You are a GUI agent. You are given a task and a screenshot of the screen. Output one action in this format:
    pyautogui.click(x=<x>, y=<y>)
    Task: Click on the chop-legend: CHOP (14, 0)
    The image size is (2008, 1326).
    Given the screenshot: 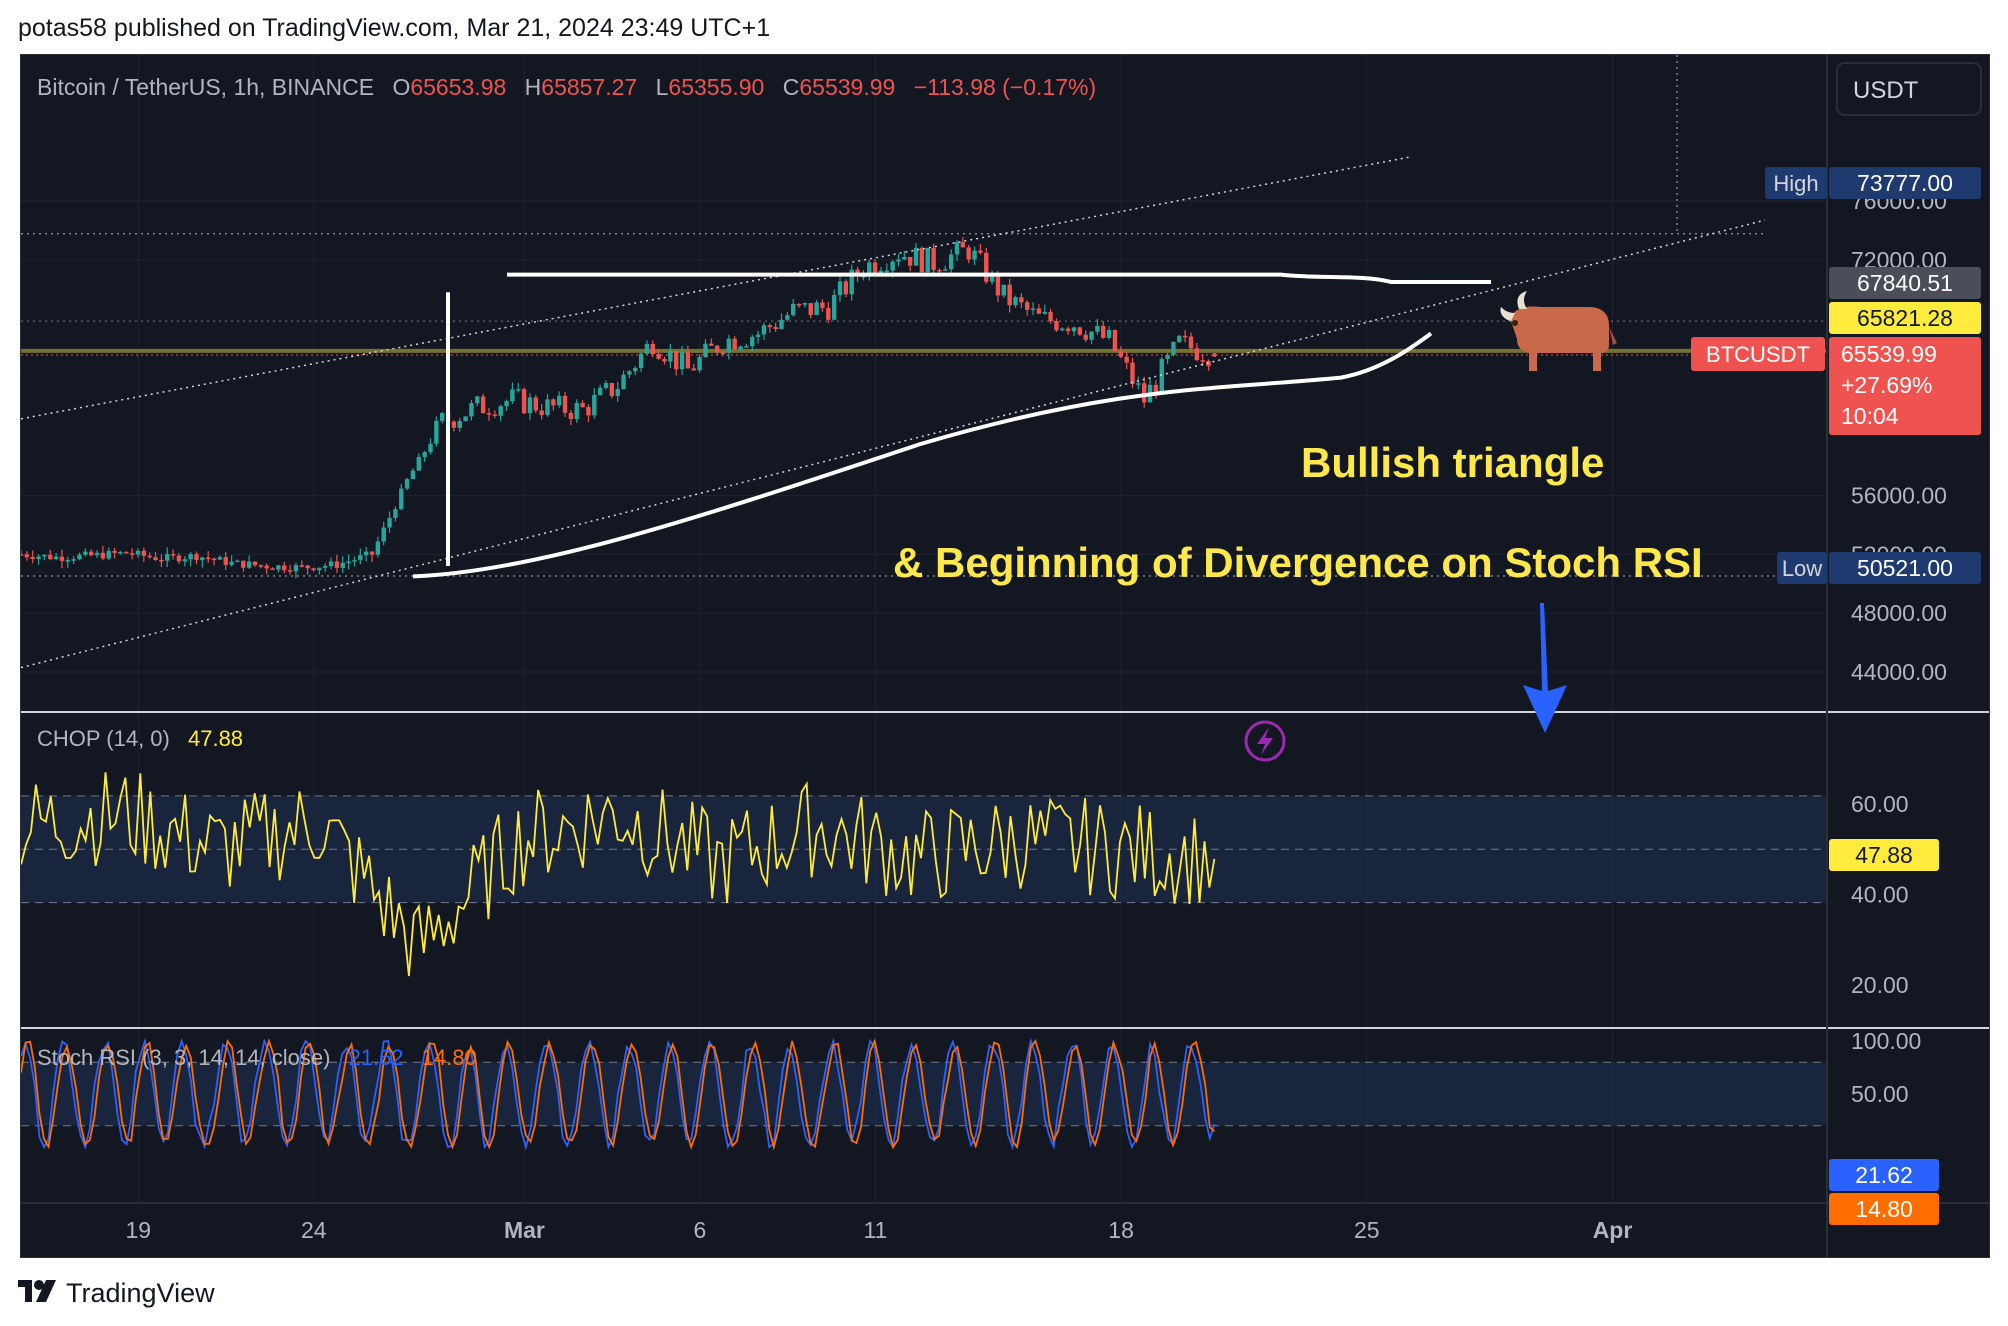 What is the action you would take?
    pyautogui.click(x=103, y=738)
    